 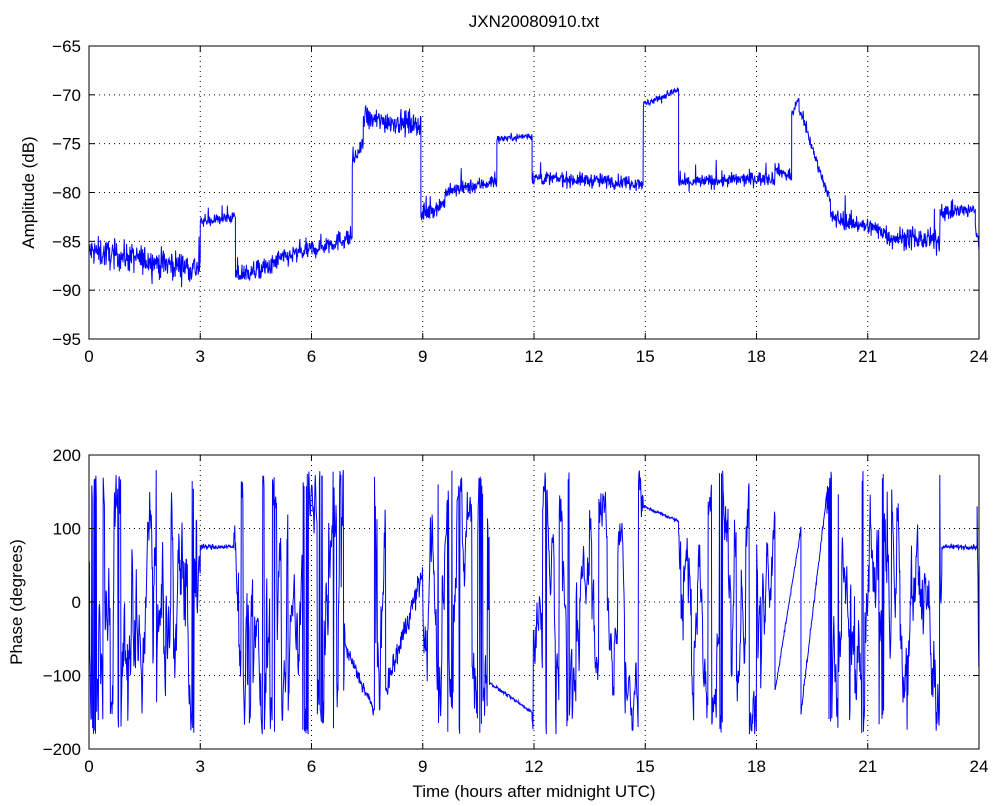 What do you see at coordinates (645, 356) in the screenshot?
I see `amplitude-x-tick-label: 15` at bounding box center [645, 356].